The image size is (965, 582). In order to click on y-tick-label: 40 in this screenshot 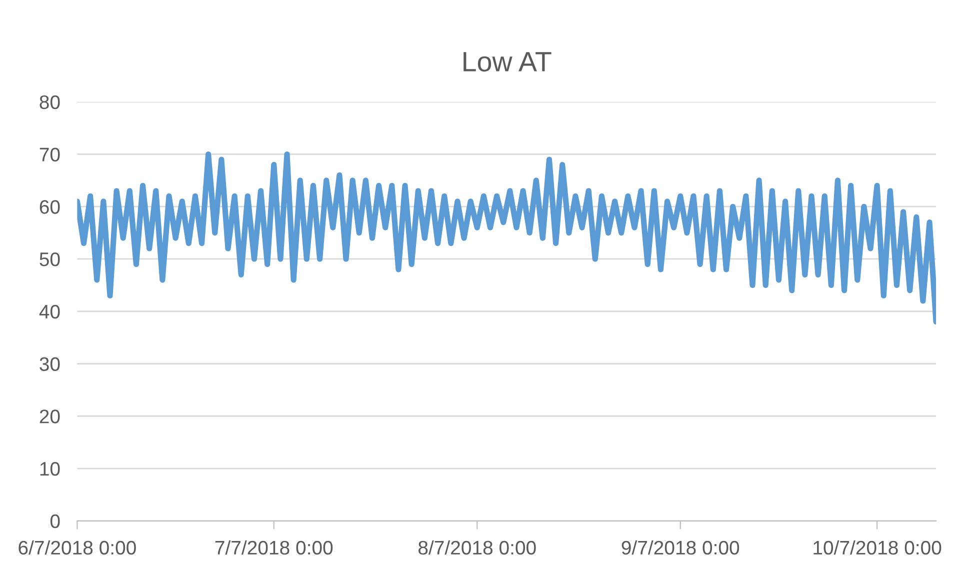, I will do `click(49, 311)`.